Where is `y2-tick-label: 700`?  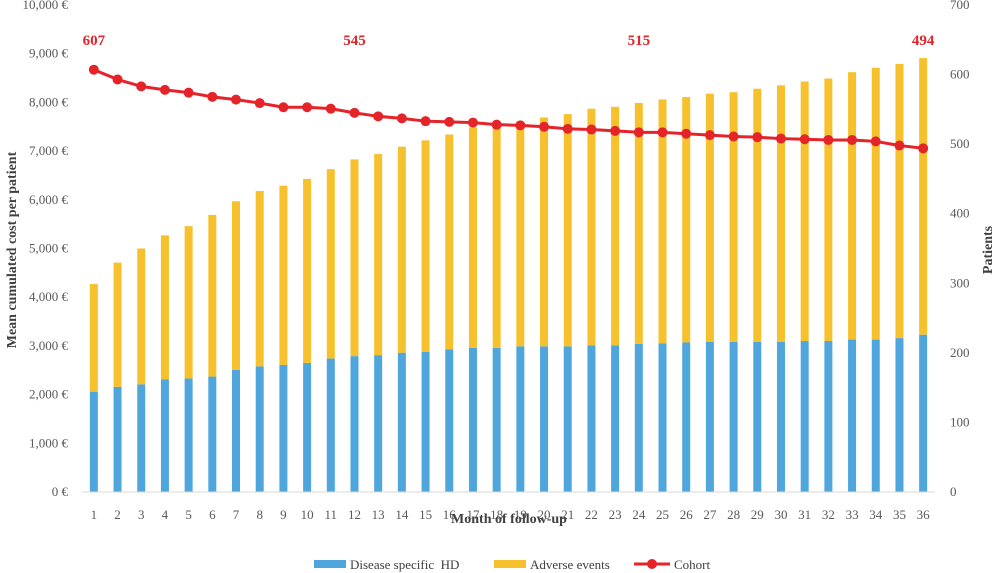
y2-tick-label: 700 is located at coordinates (960, 6).